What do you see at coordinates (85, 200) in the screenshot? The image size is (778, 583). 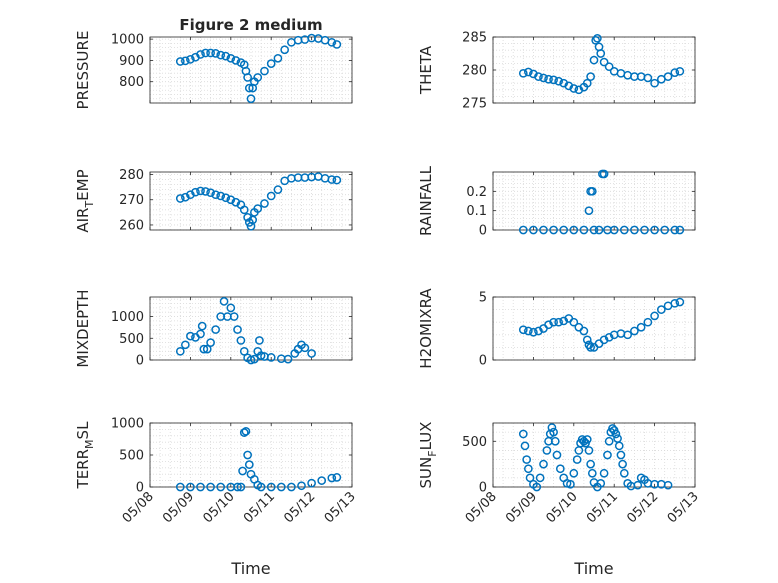 I see `y-axis-label-air_temp: AIRTEMP` at bounding box center [85, 200].